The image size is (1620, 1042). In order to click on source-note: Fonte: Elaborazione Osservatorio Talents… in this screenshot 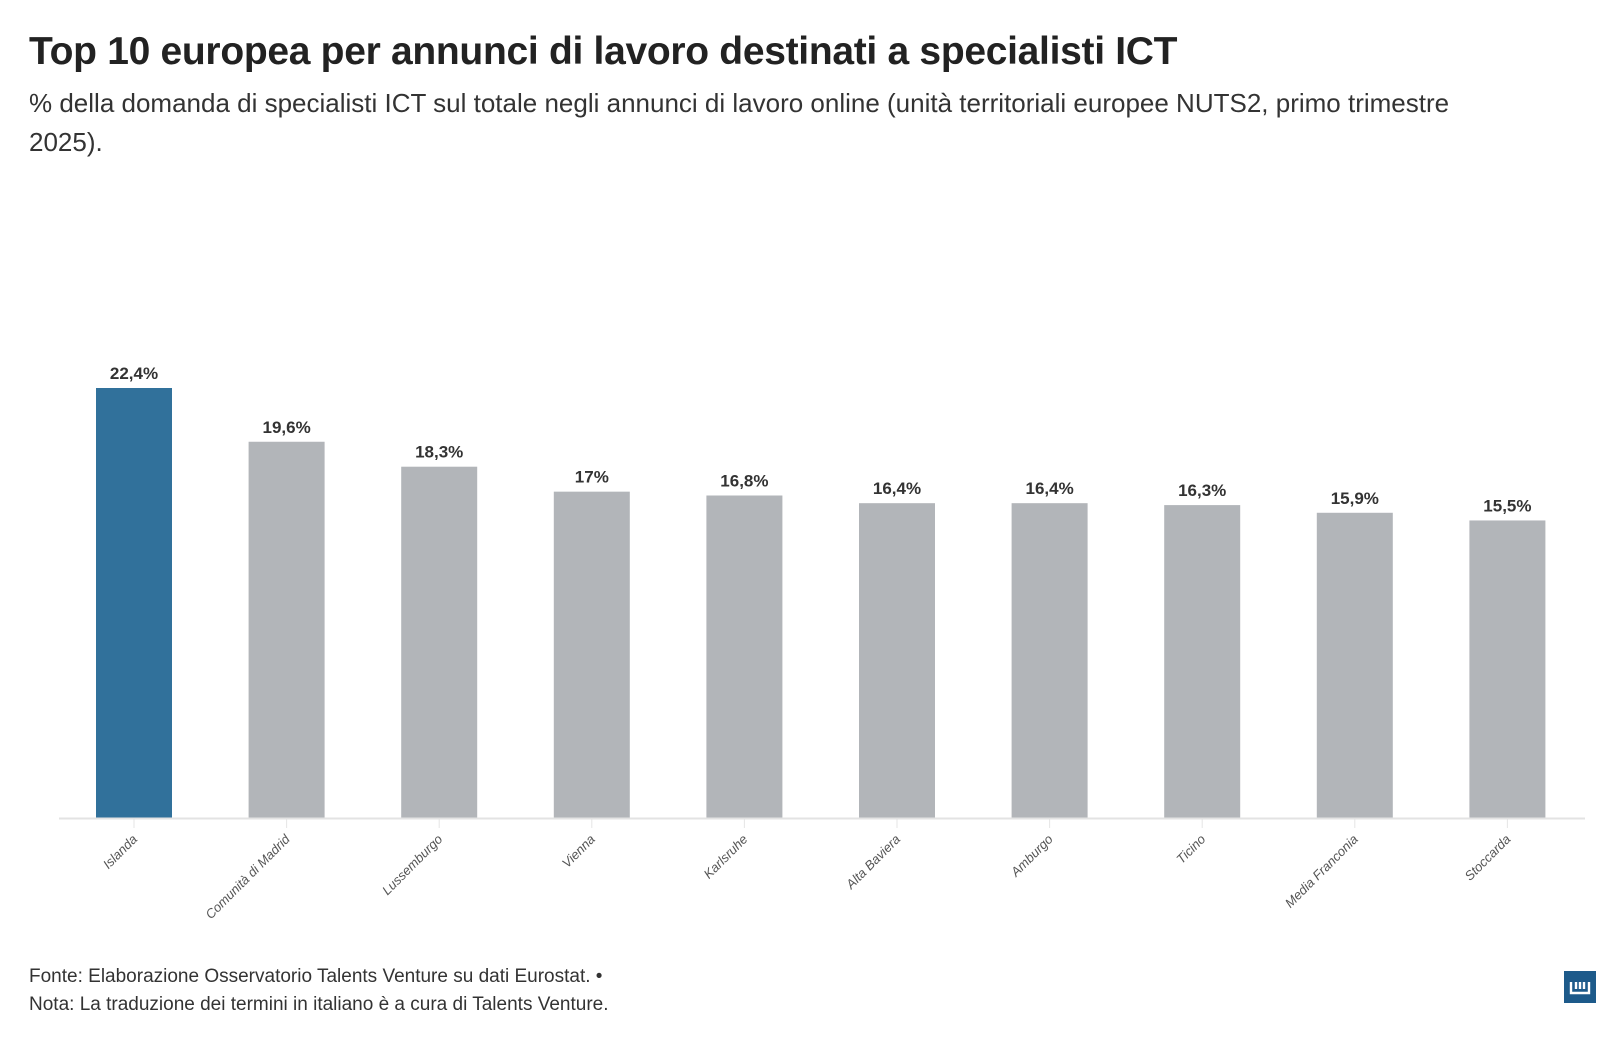, I will do `click(316, 976)`.